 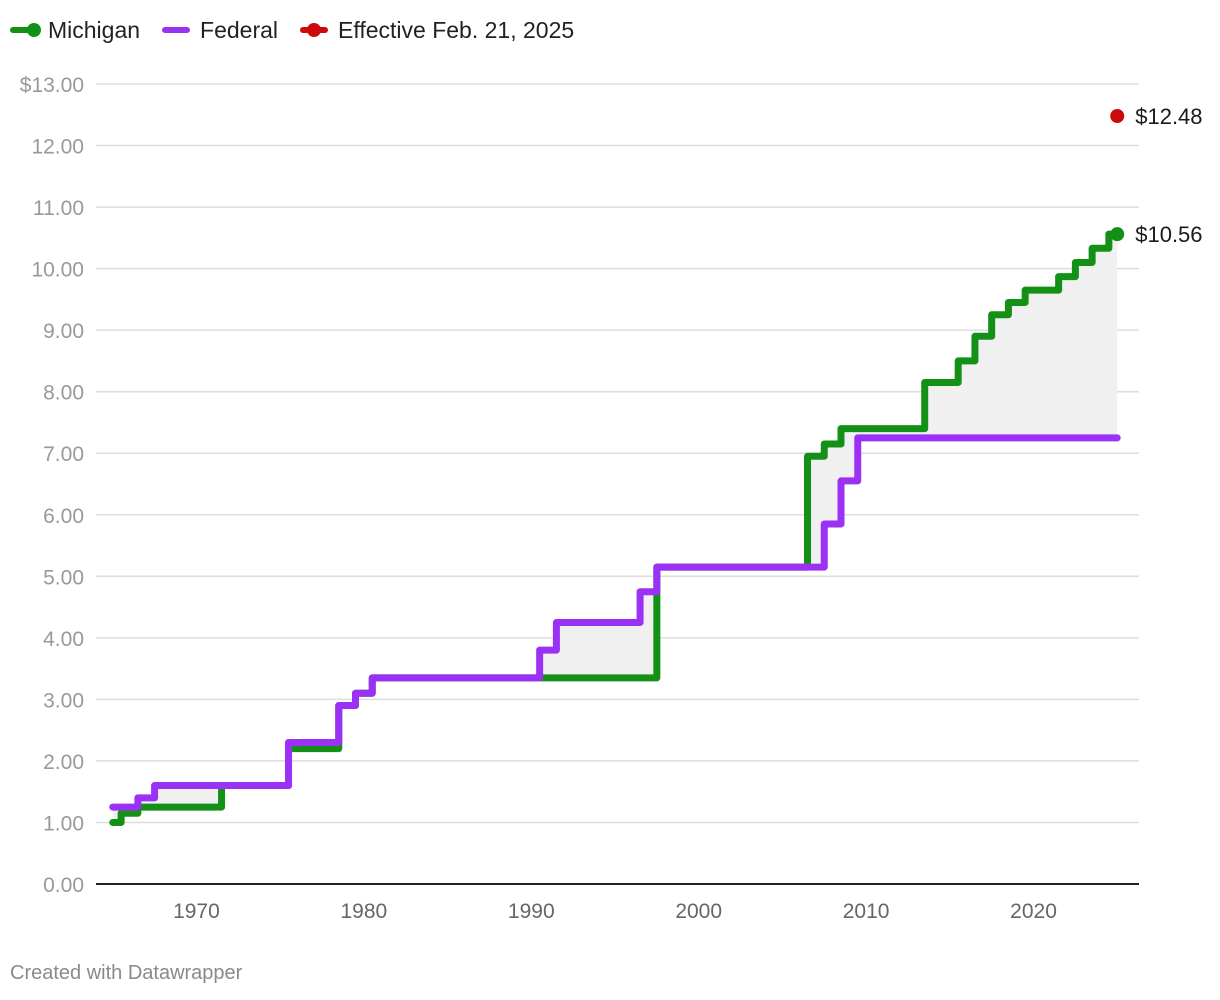 I want to click on federal-swatch-icon, so click(x=176, y=30).